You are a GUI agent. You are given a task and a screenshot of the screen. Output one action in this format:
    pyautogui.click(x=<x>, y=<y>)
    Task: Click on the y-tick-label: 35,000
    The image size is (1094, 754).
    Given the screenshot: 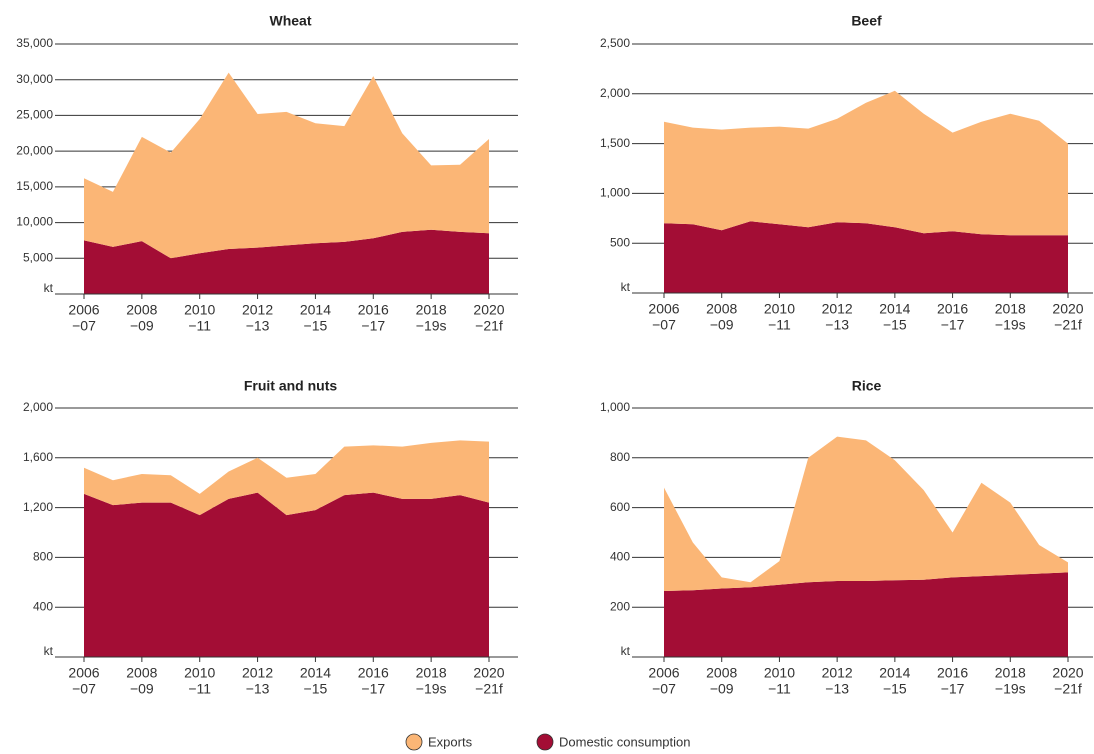 What is the action you would take?
    pyautogui.click(x=34, y=43)
    